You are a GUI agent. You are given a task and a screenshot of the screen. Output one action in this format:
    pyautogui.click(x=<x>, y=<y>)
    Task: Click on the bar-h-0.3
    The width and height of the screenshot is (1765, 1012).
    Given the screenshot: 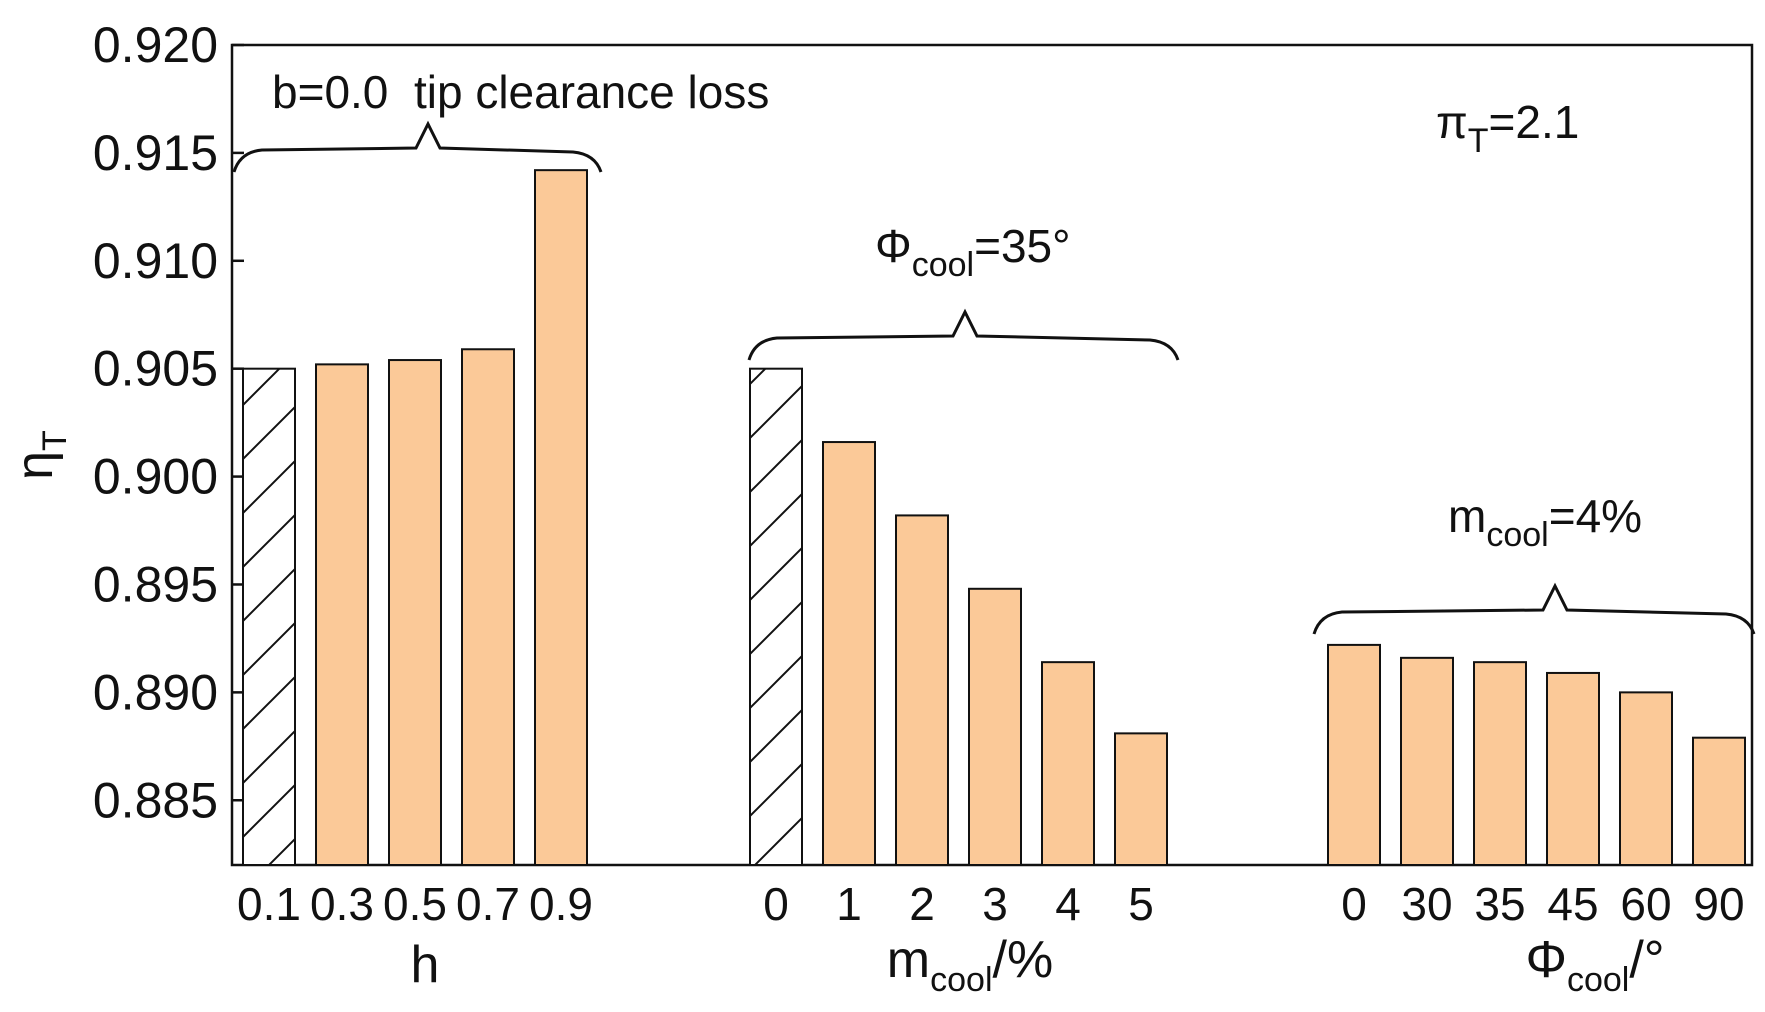 What is the action you would take?
    pyautogui.click(x=342, y=614)
    